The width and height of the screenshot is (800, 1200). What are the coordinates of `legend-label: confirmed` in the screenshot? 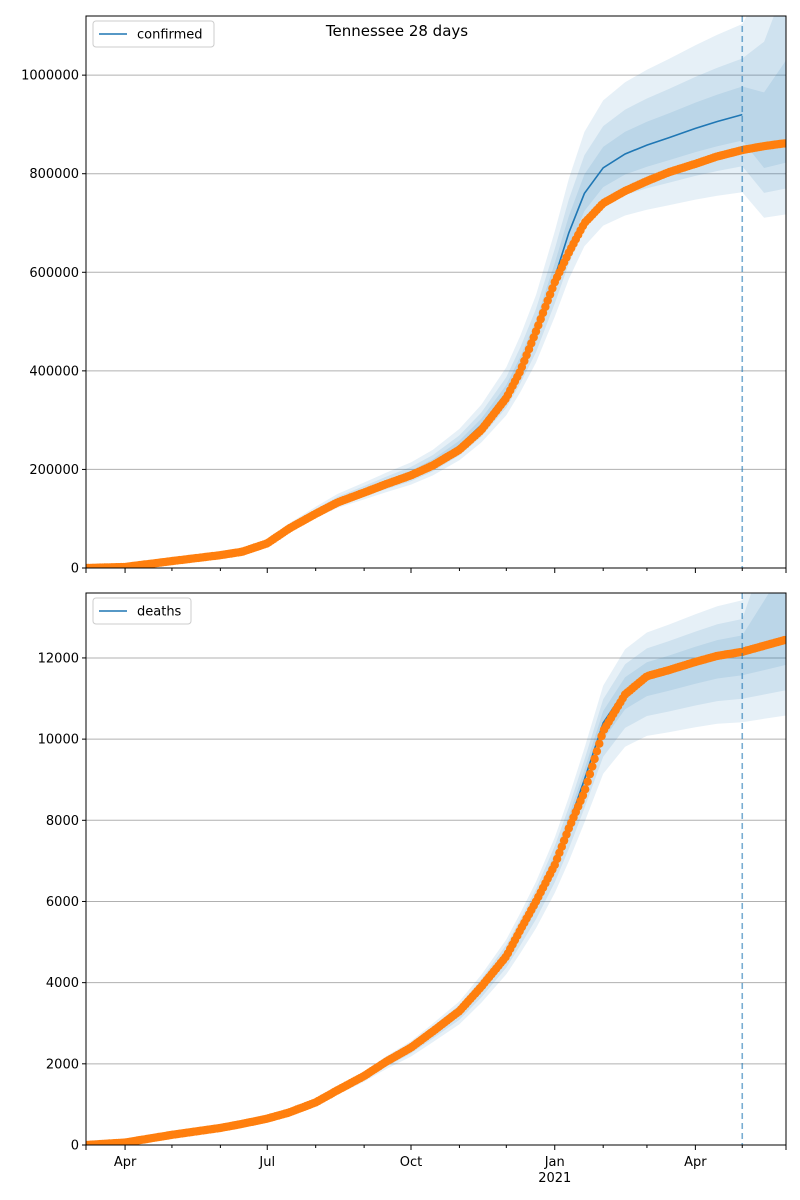 It's located at (170, 35).